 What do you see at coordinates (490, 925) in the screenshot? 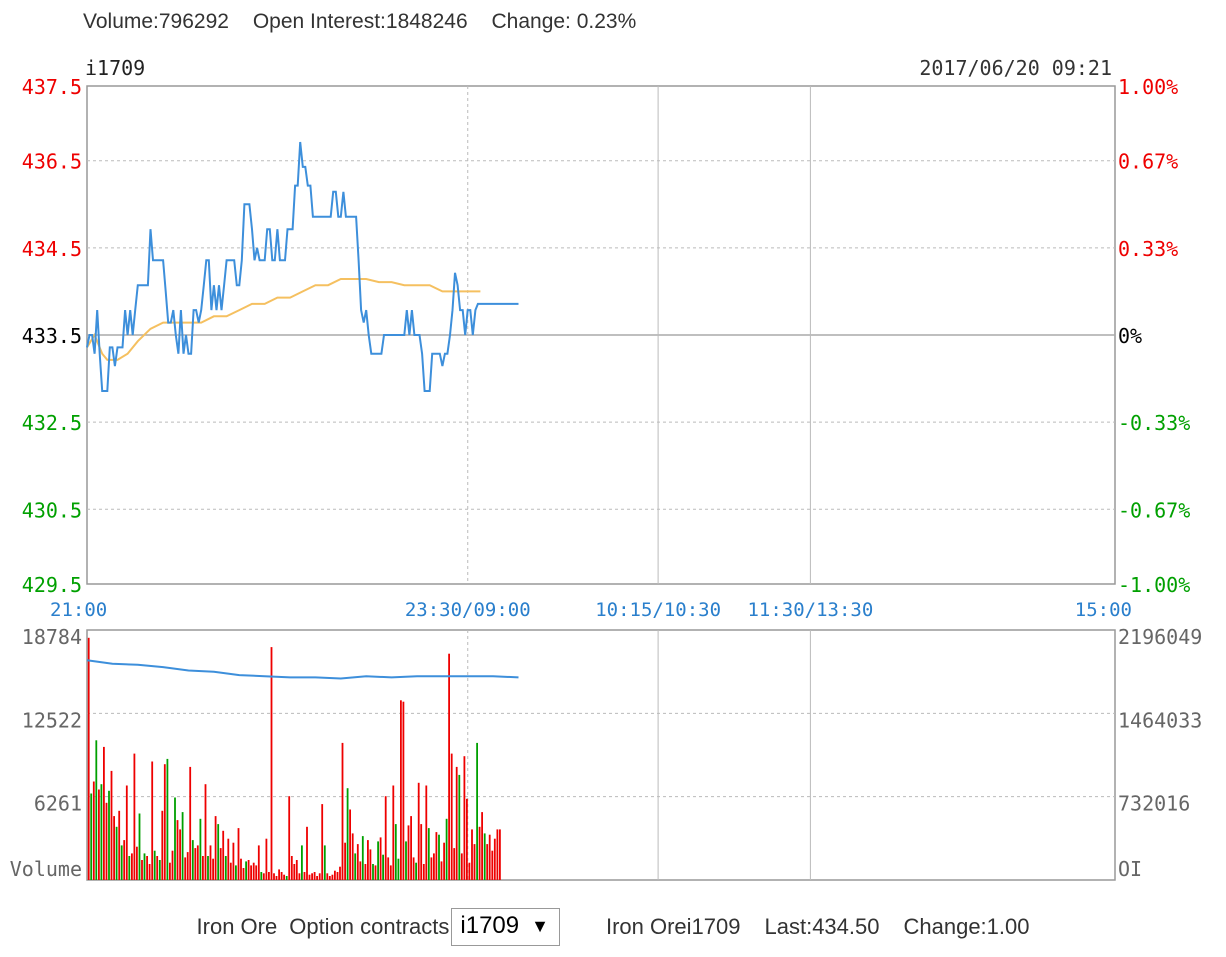
I see `contract-select-value: i1709` at bounding box center [490, 925].